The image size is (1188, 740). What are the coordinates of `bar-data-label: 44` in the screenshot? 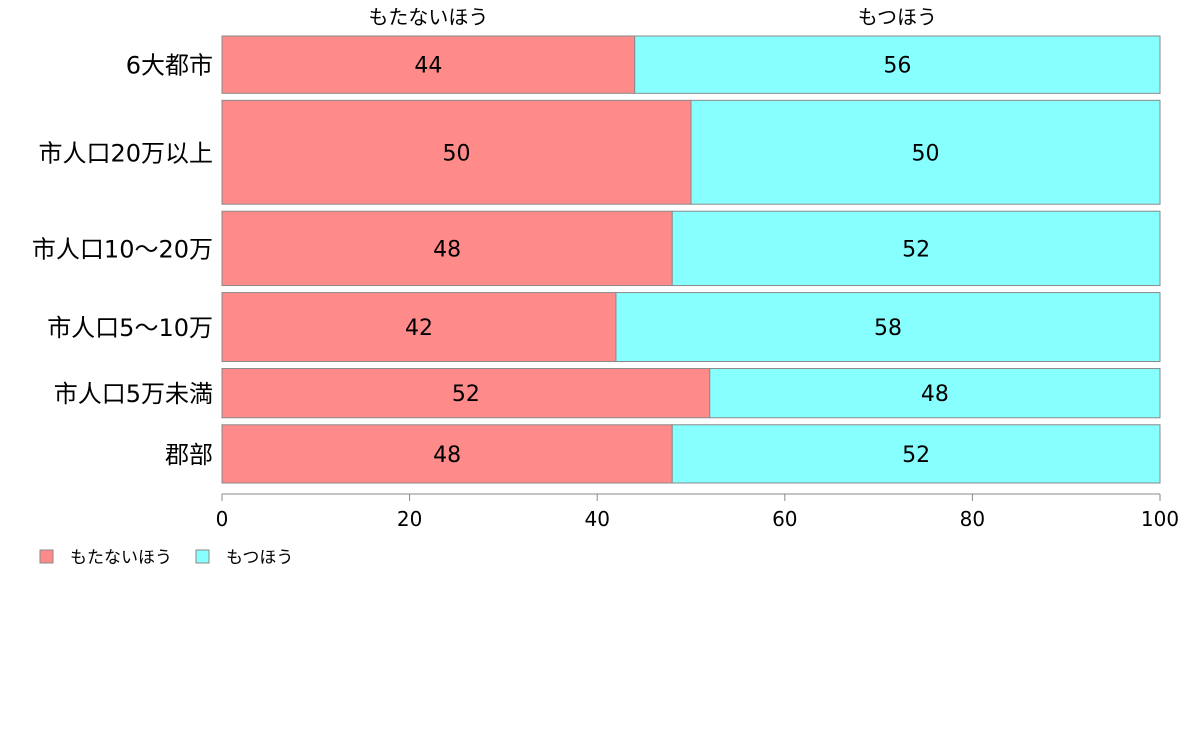 It's located at (428, 66).